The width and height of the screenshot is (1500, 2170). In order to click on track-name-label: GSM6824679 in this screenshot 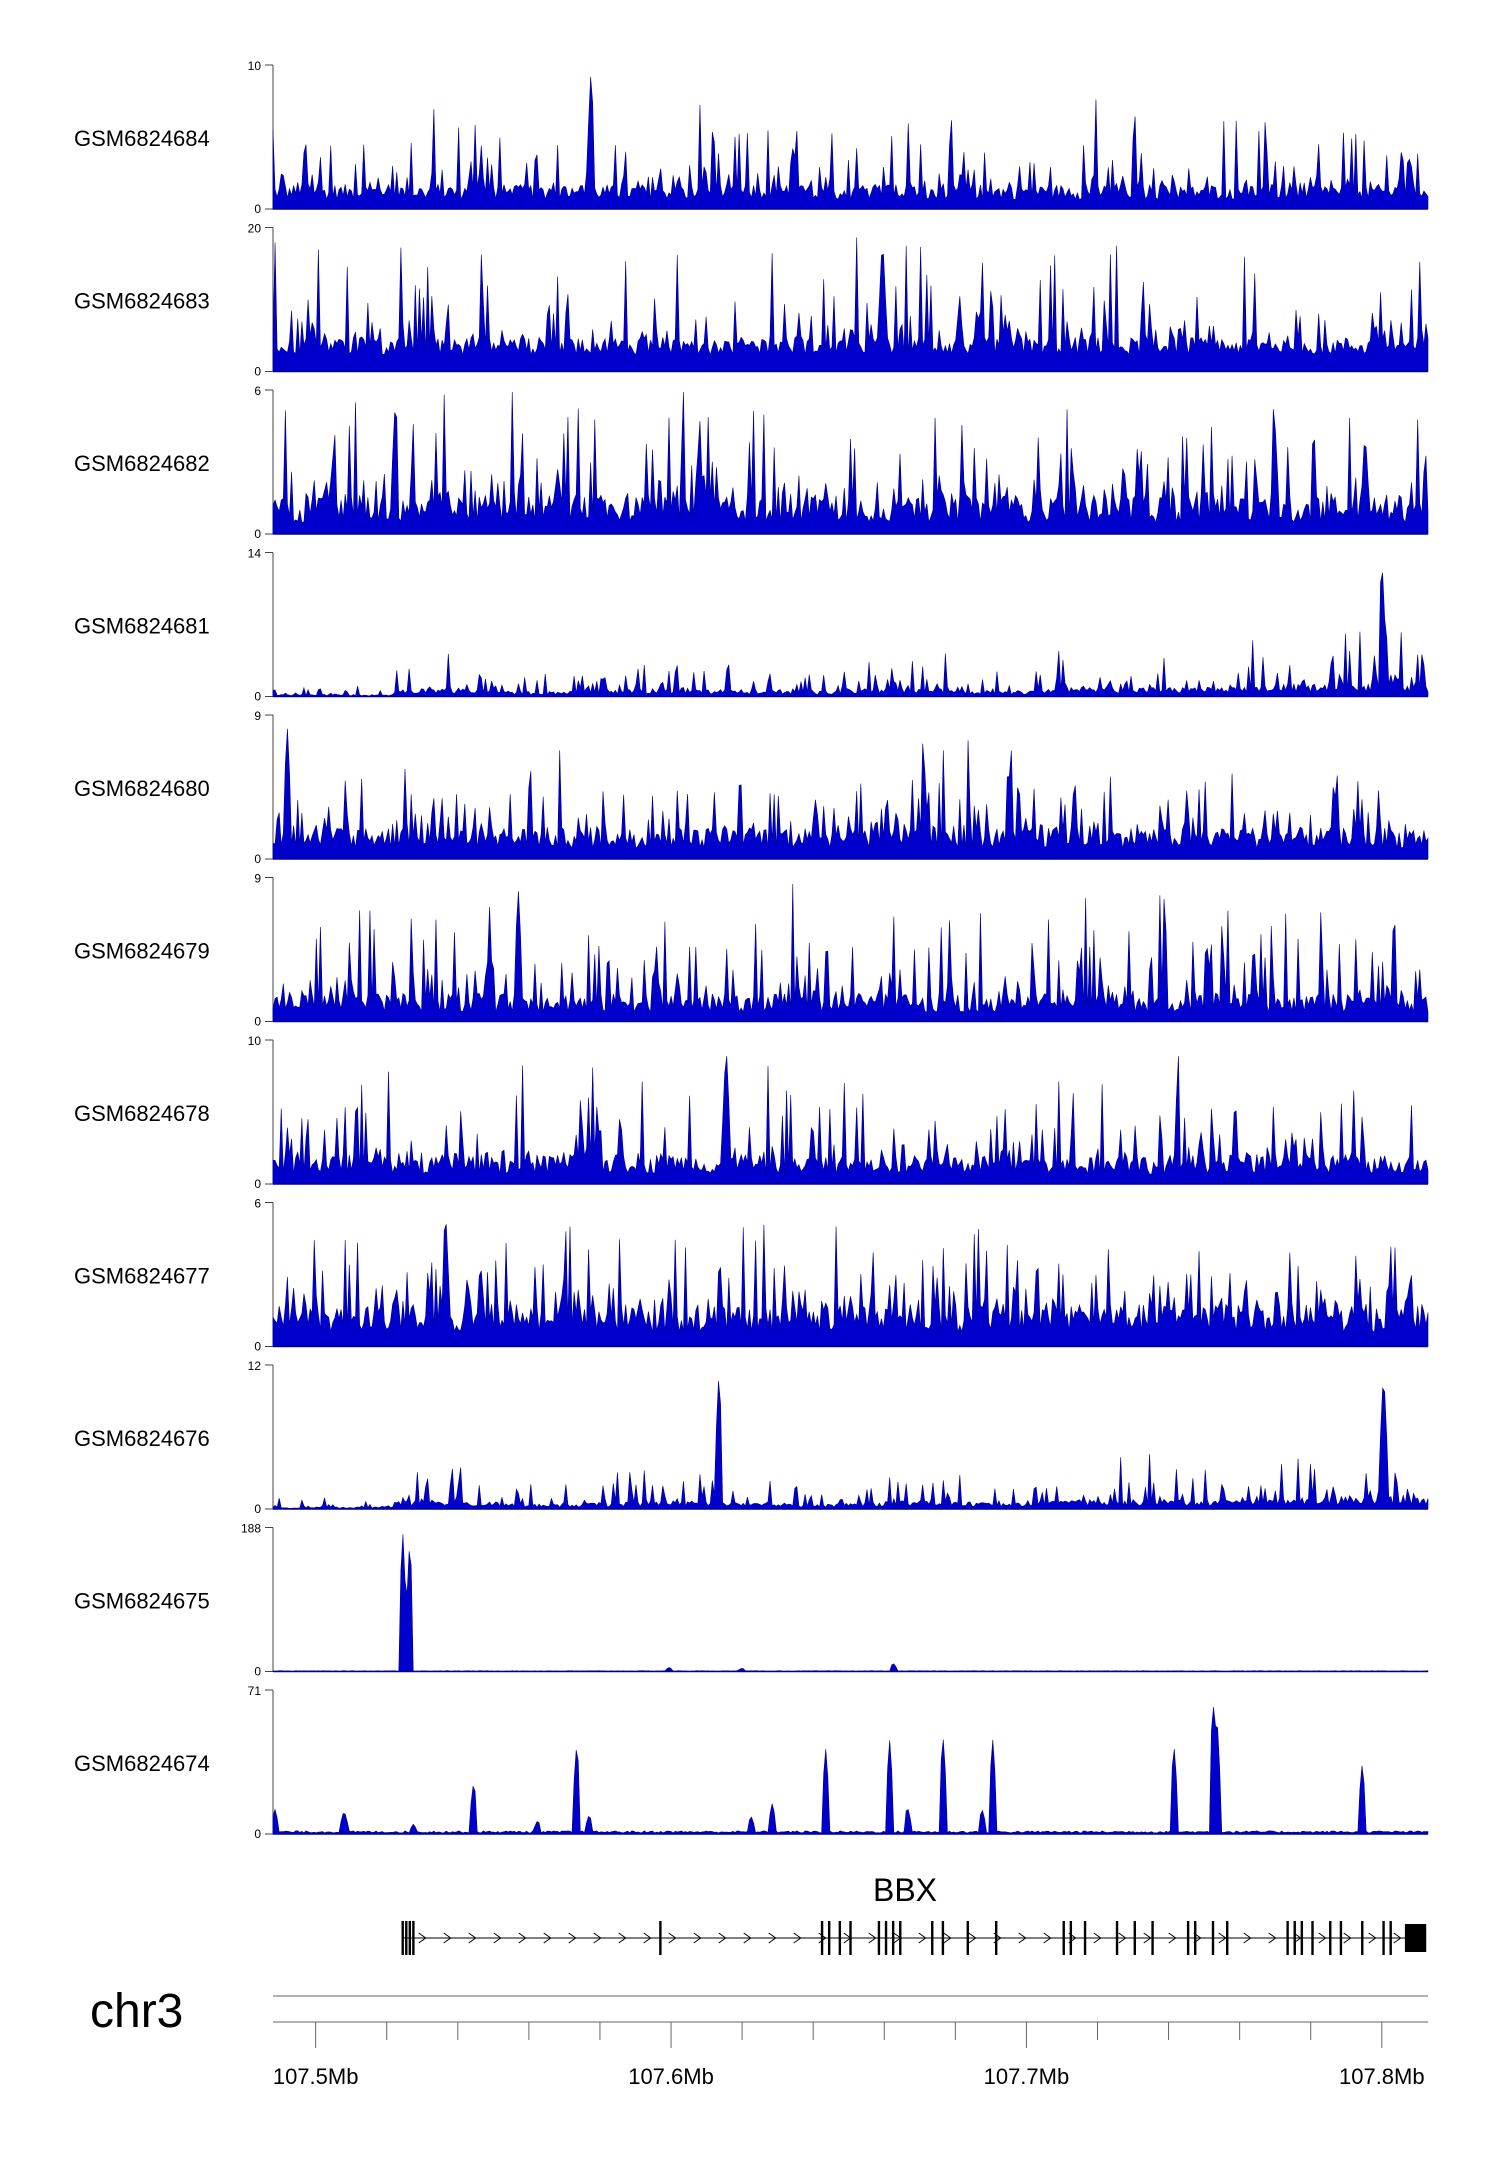, I will do `click(142, 951)`.